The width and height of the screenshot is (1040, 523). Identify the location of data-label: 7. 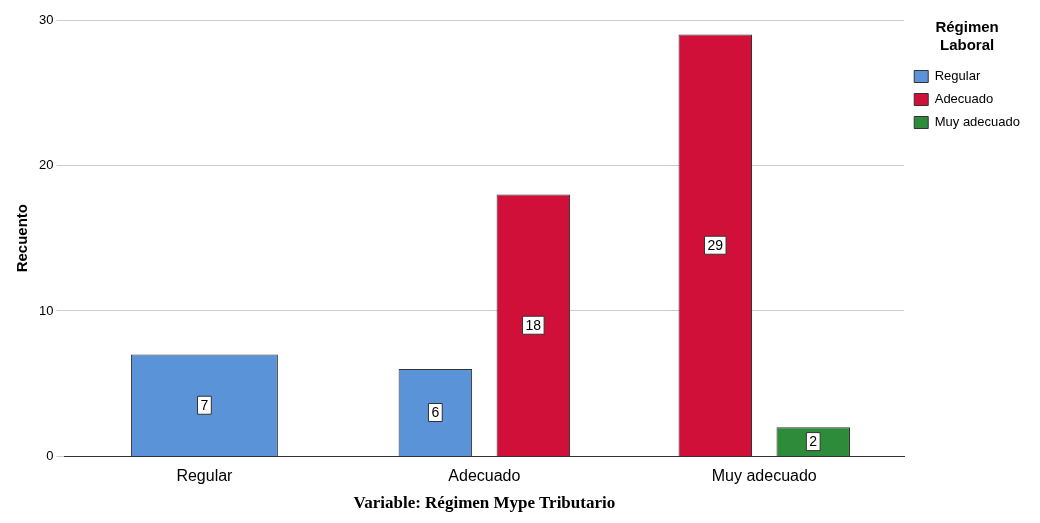
(204, 405).